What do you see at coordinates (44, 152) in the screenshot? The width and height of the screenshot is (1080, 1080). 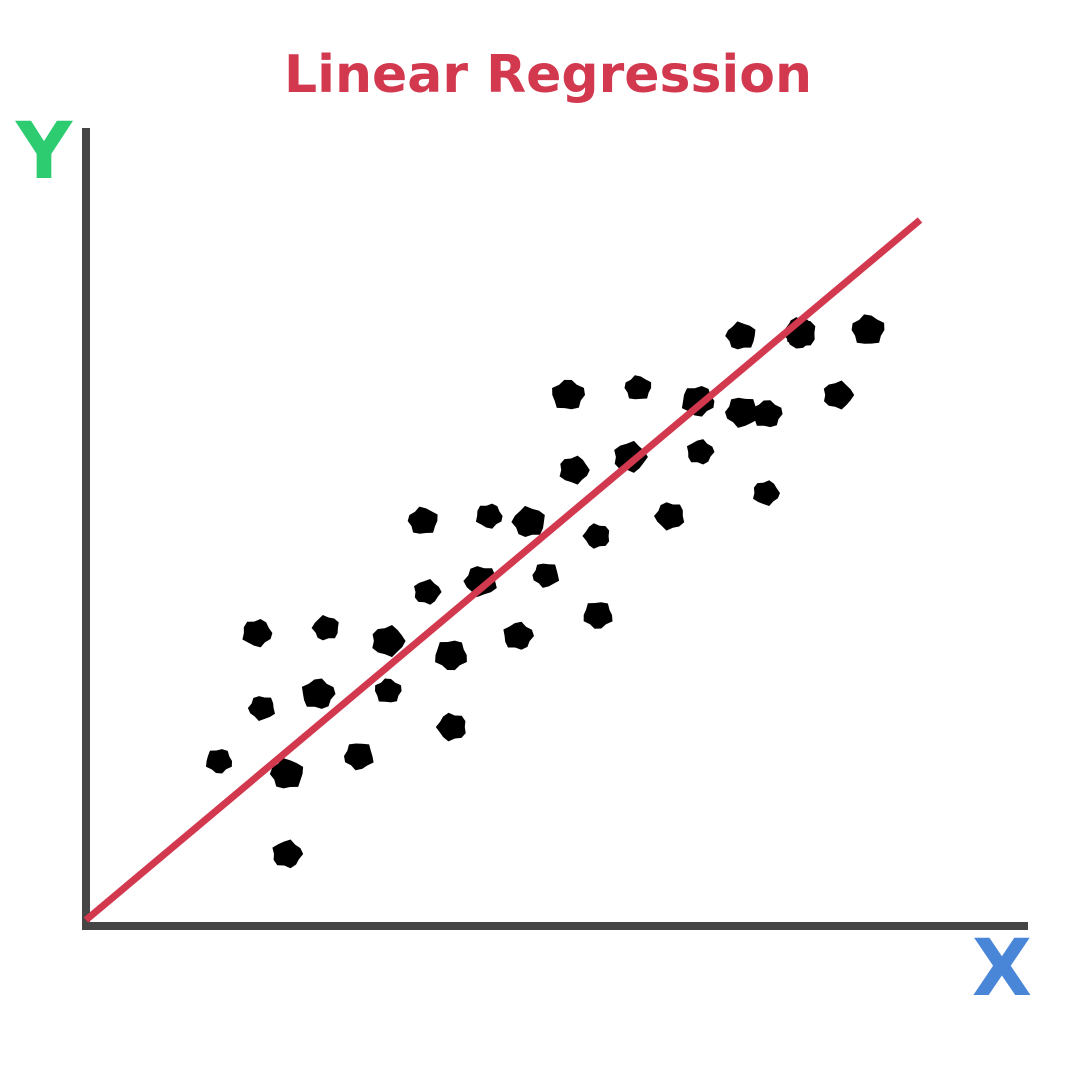 I see `y-axis-label: Y` at bounding box center [44, 152].